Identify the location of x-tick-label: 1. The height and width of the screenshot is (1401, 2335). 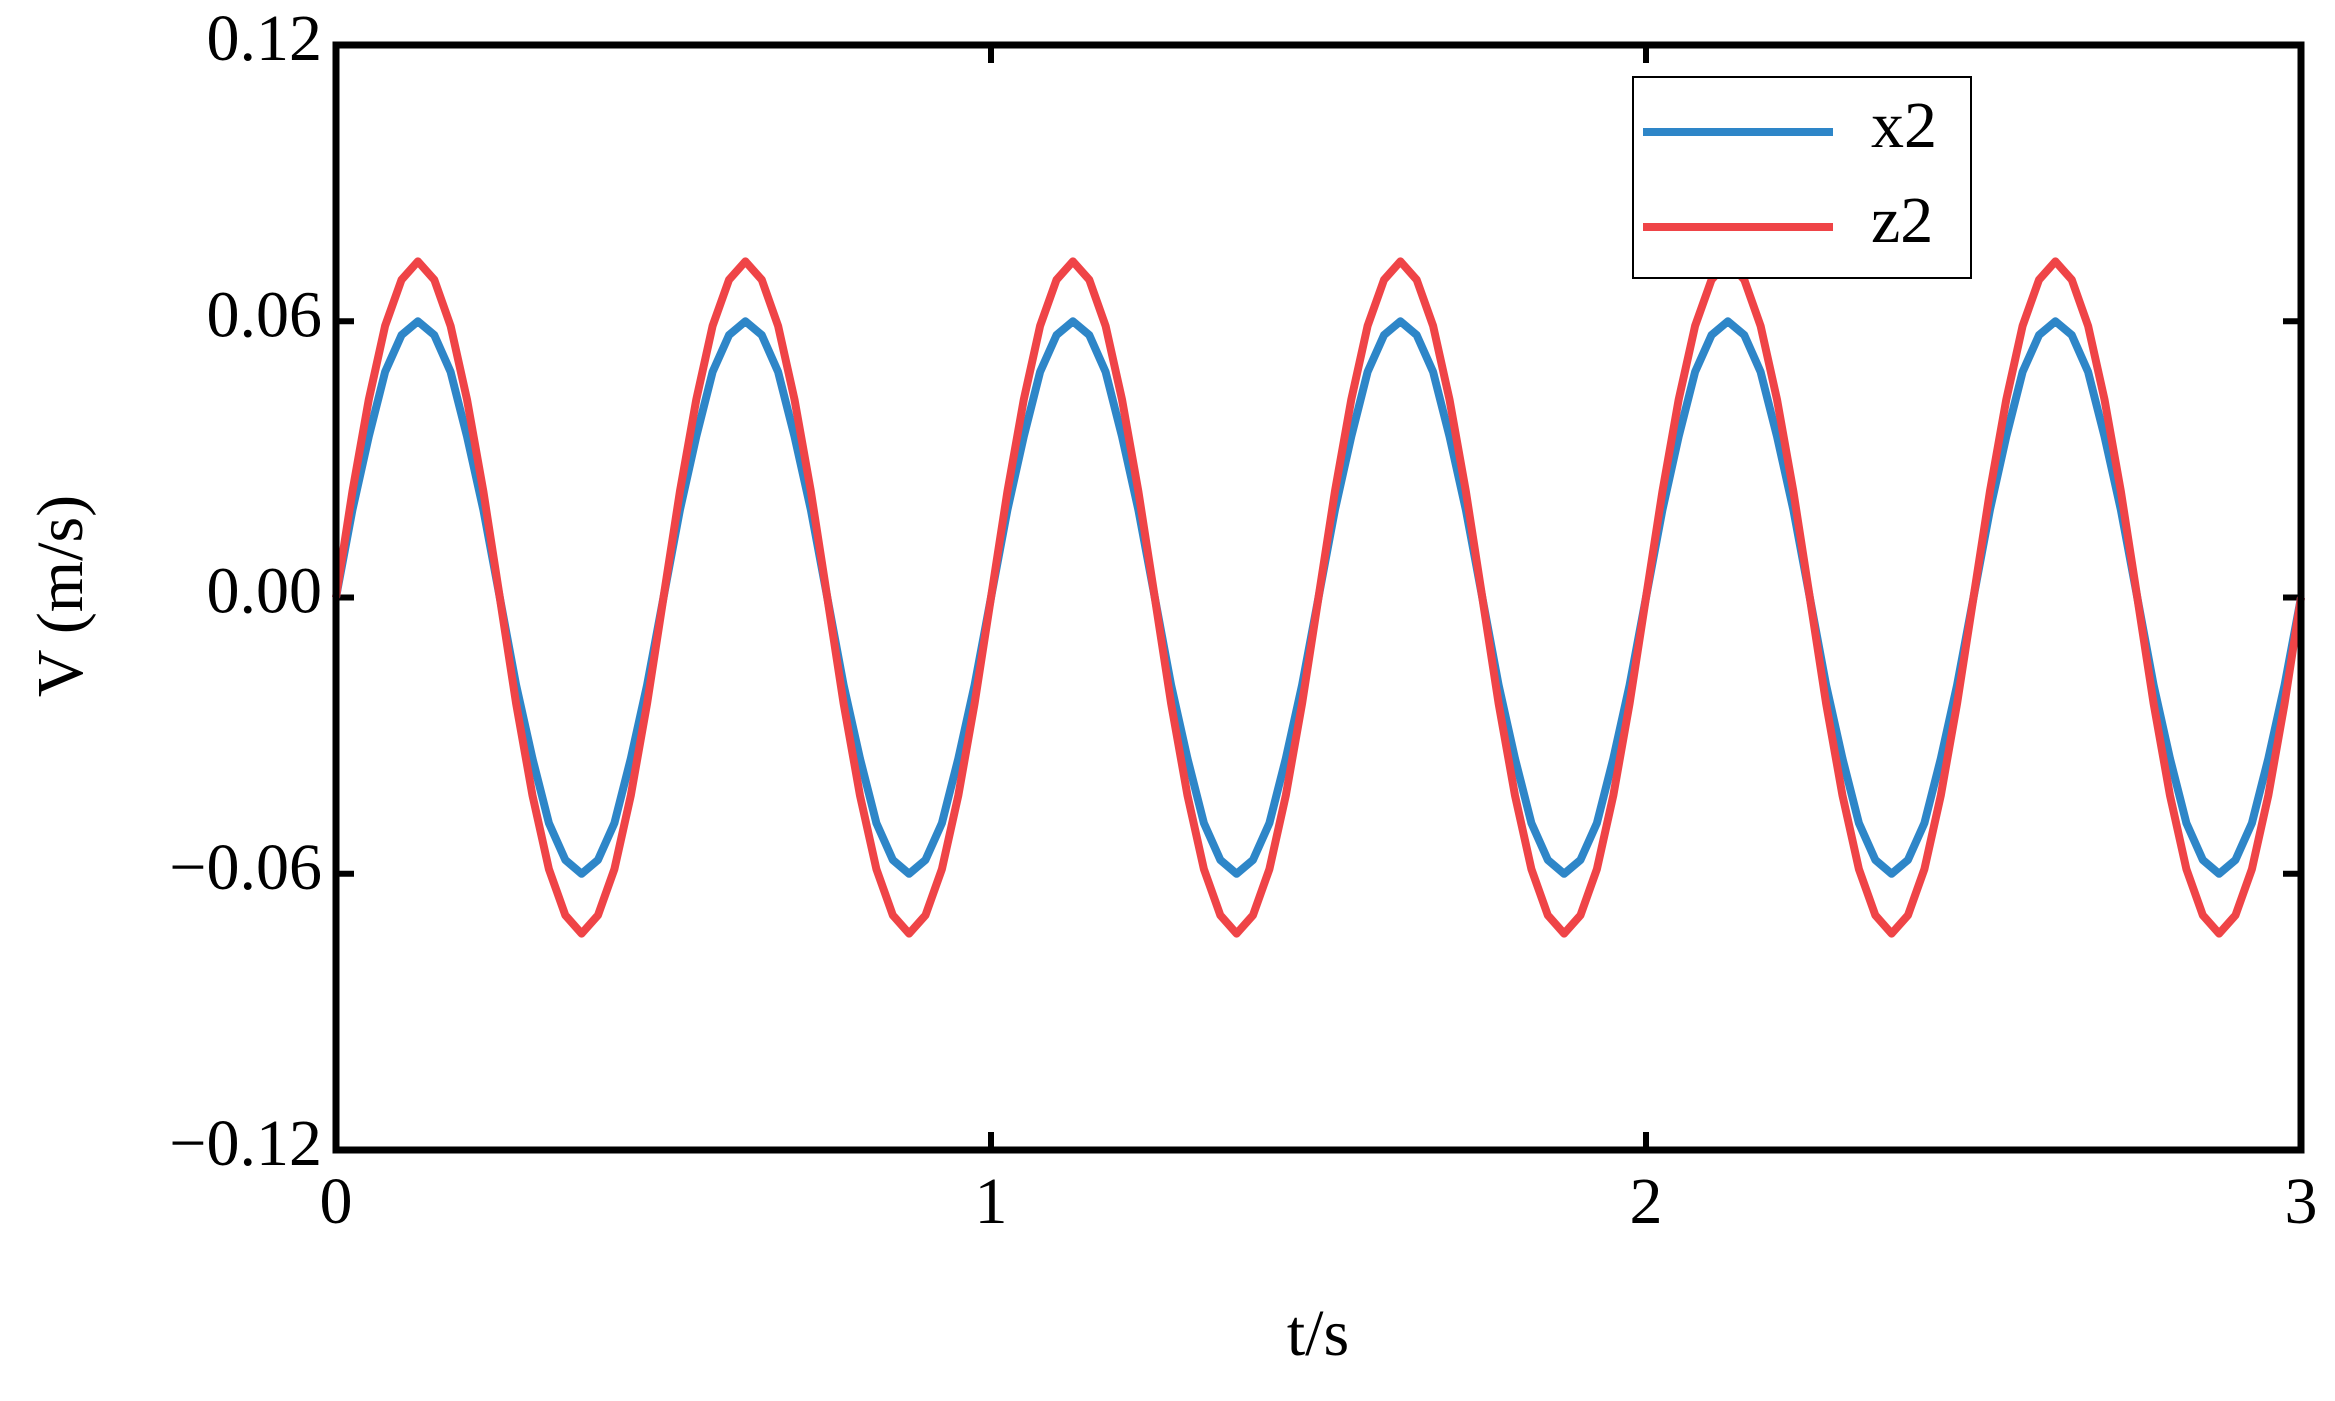
(991, 1201).